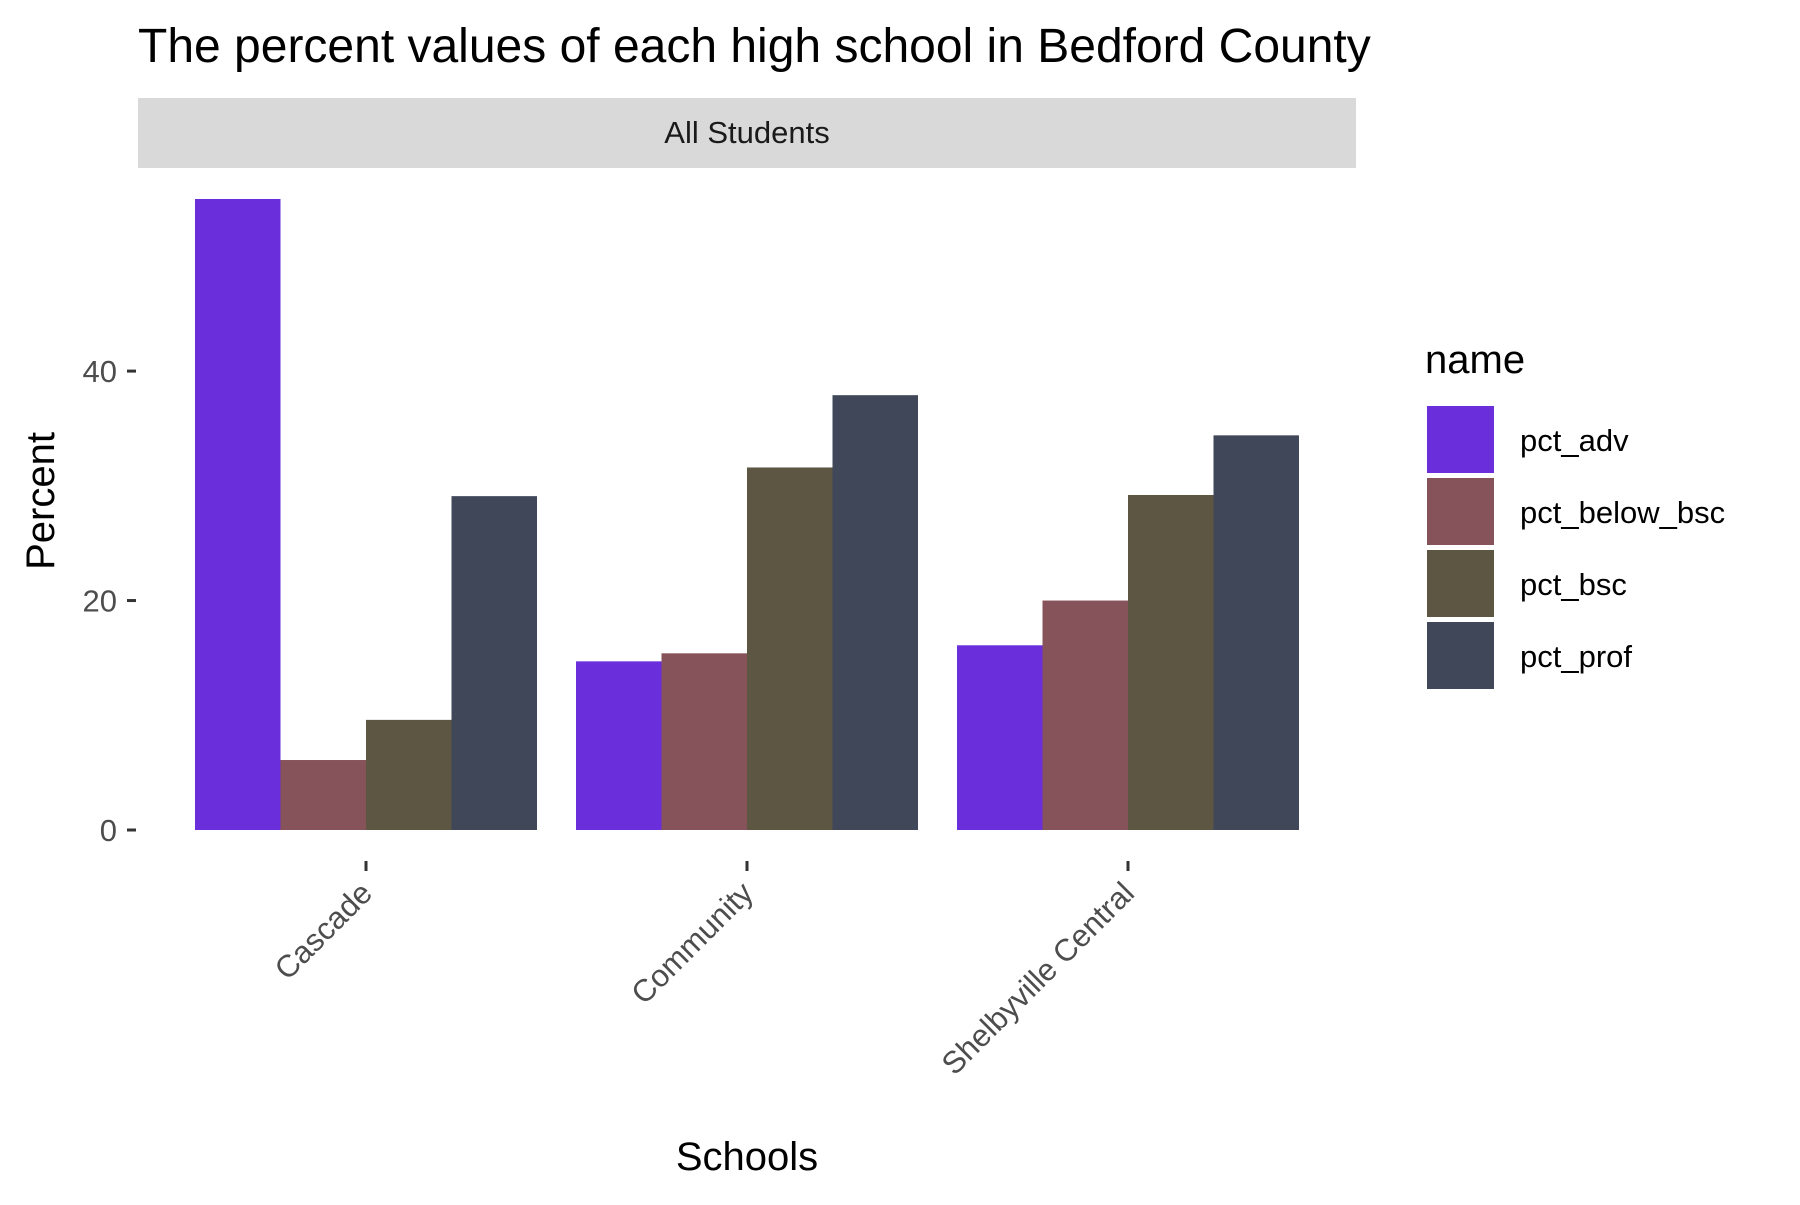  I want to click on bar-pct_prof-cascade, so click(494, 663).